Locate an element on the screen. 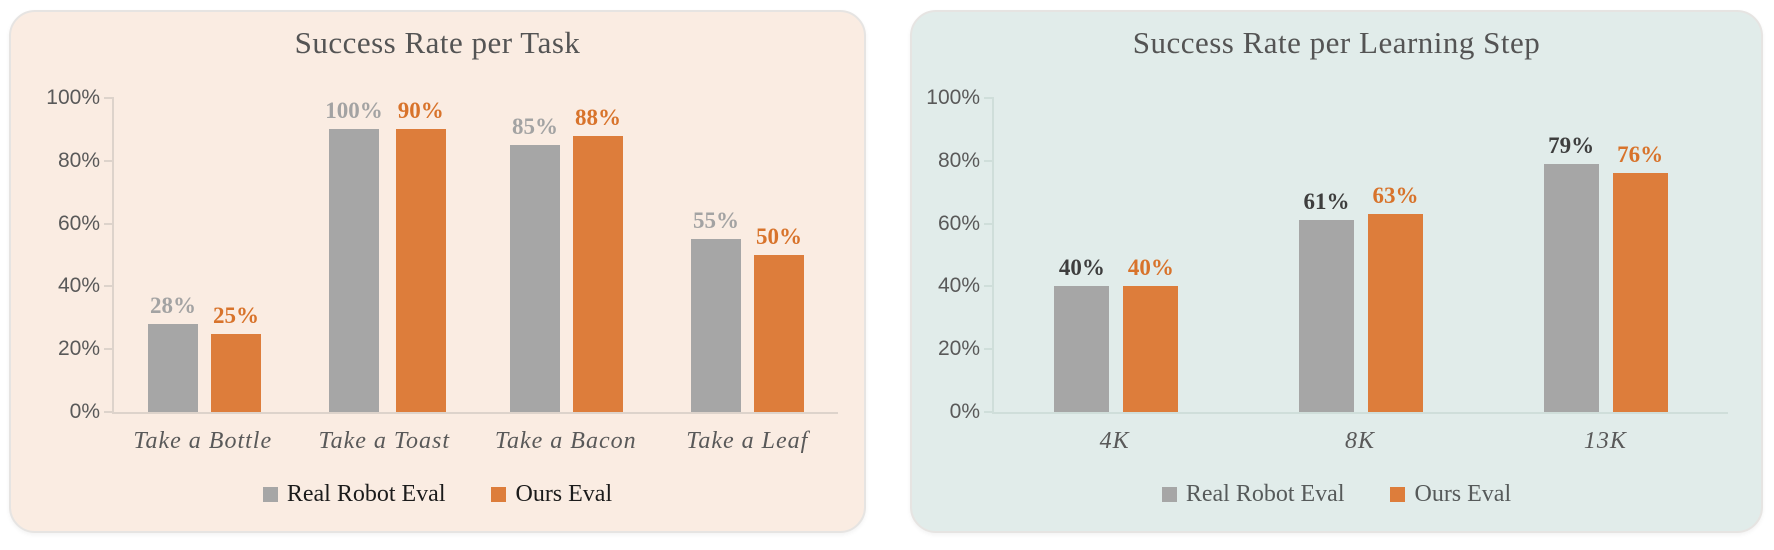  chart-title: Success Rate per Learning Step is located at coordinates (1336, 42).